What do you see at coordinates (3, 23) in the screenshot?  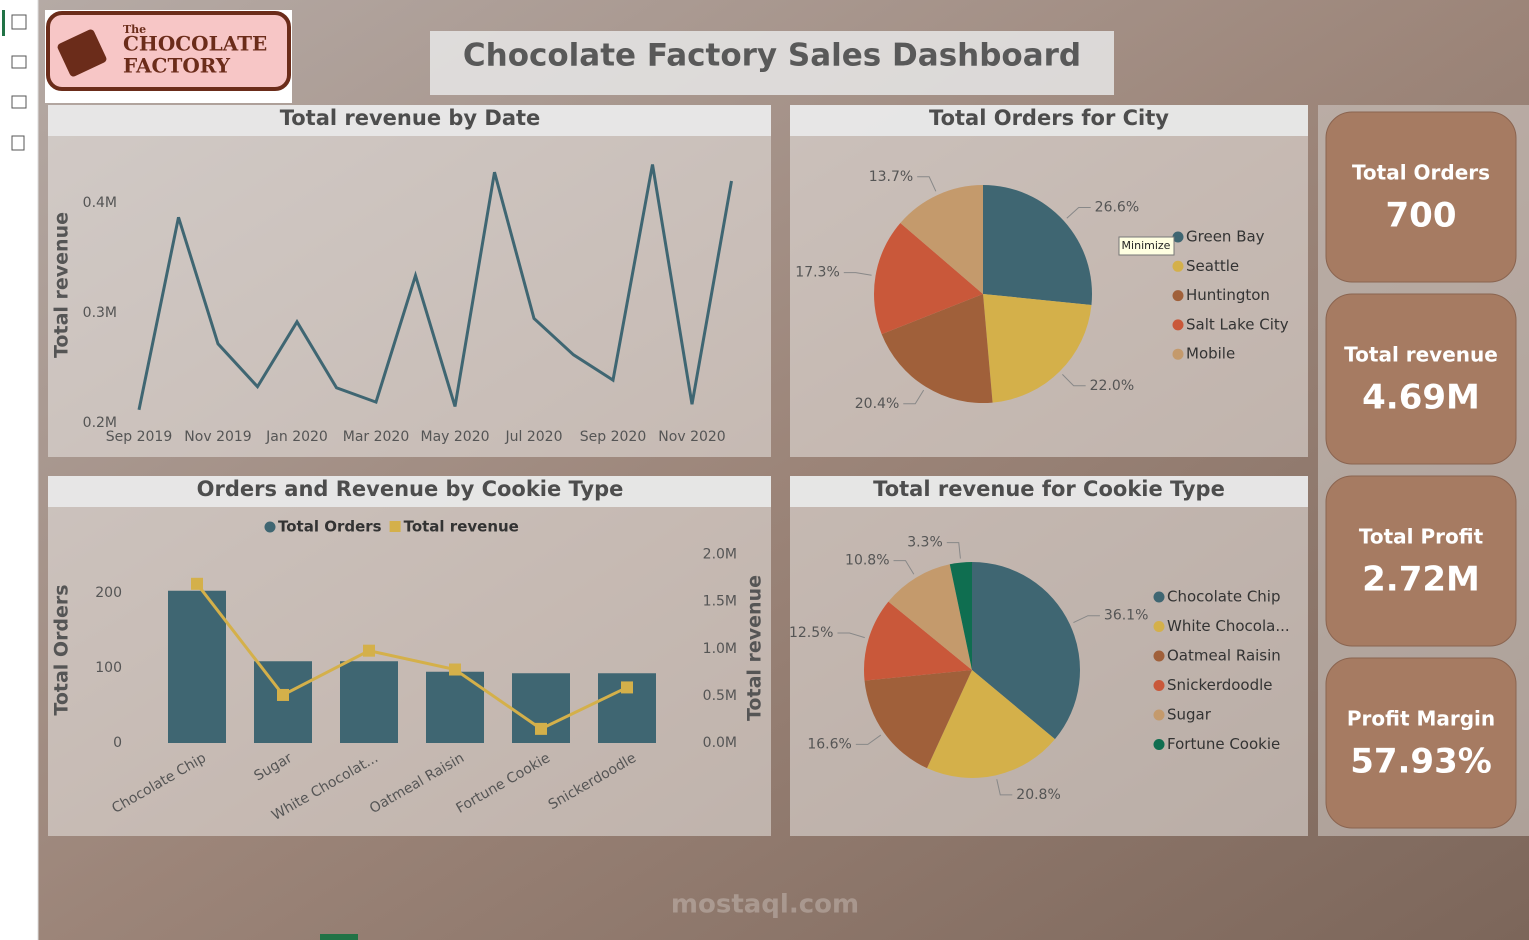 I see `active-marker` at bounding box center [3, 23].